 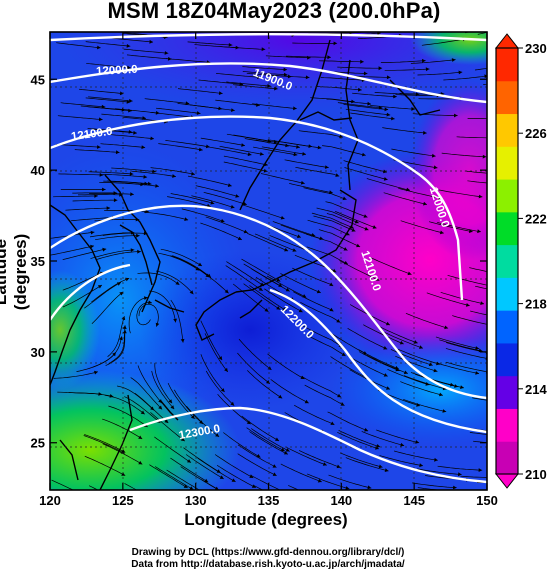 What do you see at coordinates (38, 352) in the screenshot?
I see `y-tick-label: 30` at bounding box center [38, 352].